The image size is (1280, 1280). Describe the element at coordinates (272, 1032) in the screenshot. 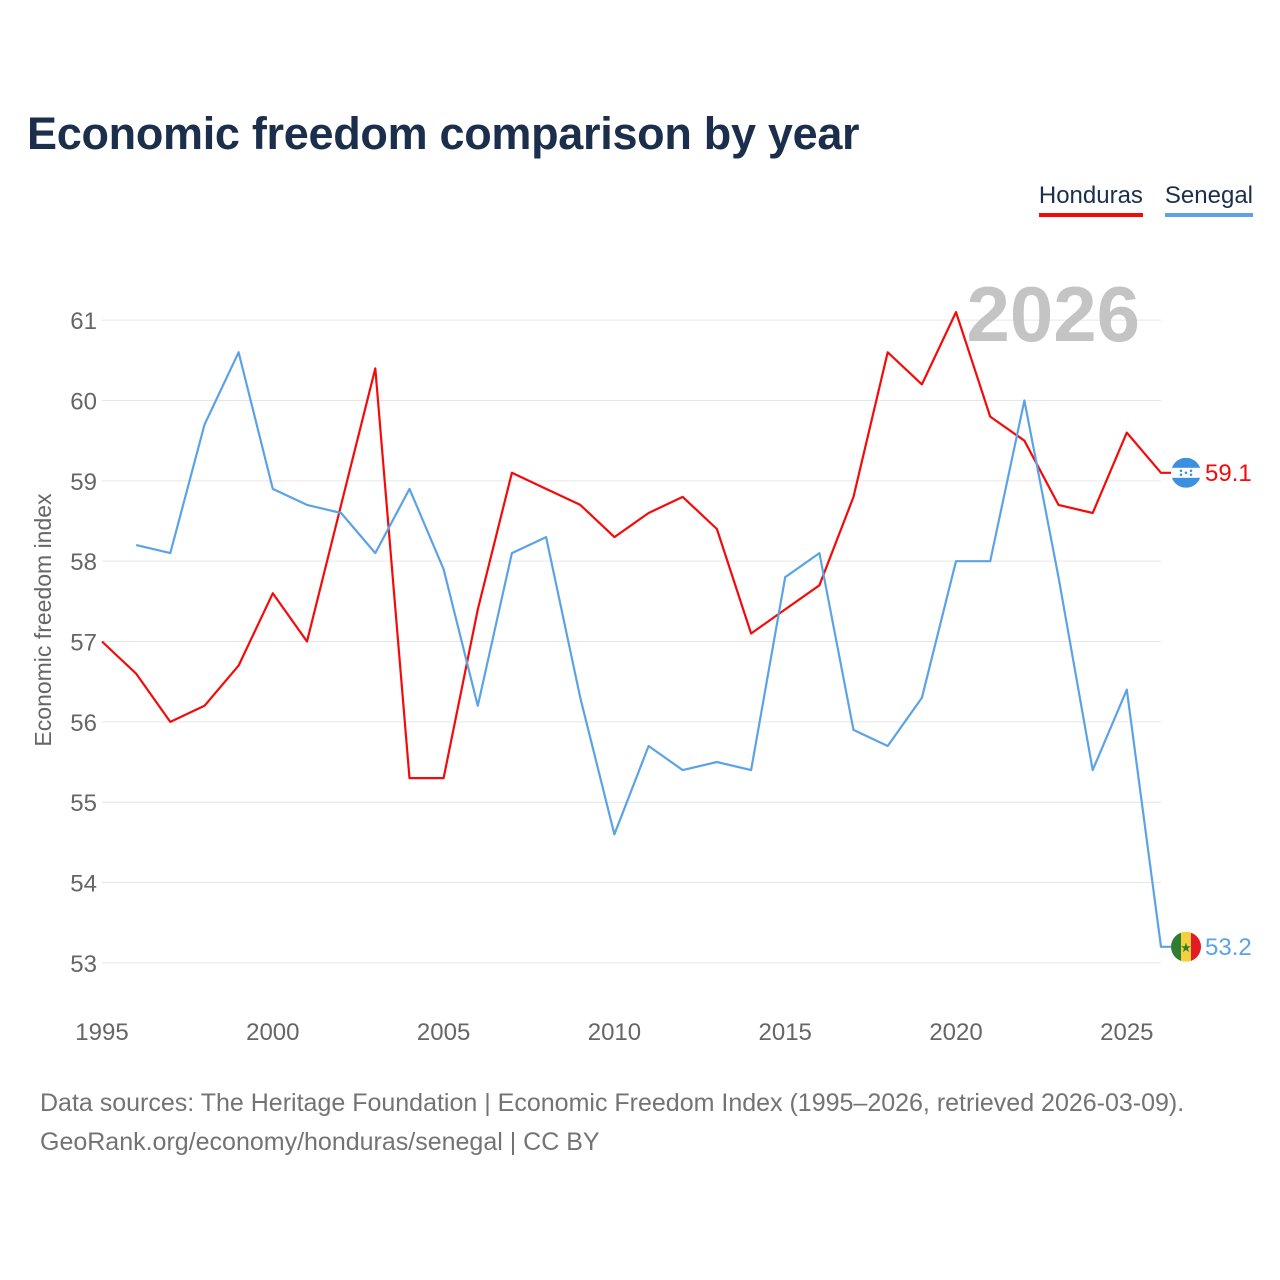

I see `x-tick-label-2000: 2000` at that location.